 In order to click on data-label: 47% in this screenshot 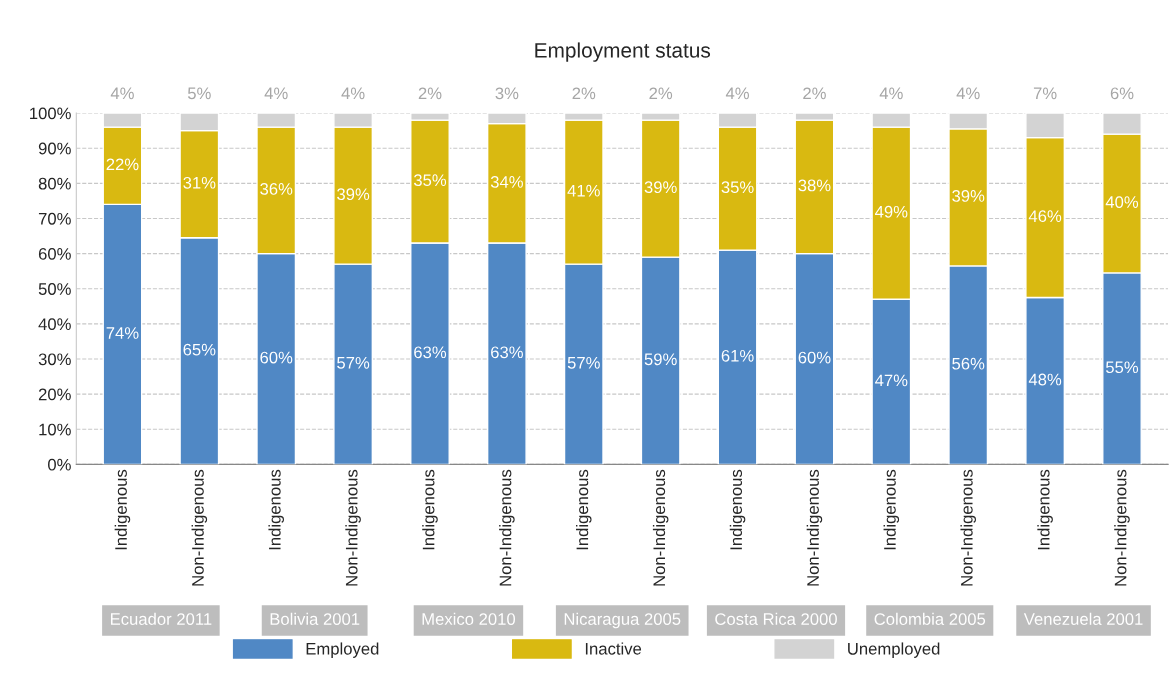, I will do `click(891, 380)`.